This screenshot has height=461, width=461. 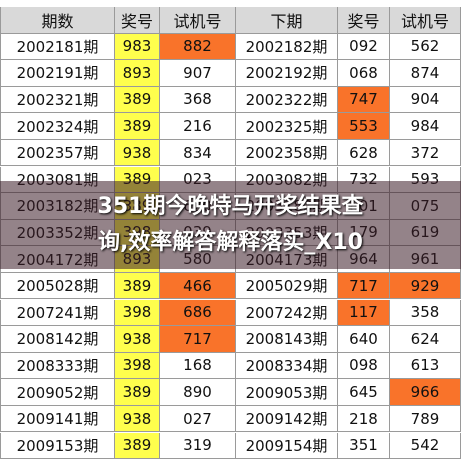 What do you see at coordinates (287, 73) in the screenshot?
I see `table-cell: 2002192期` at bounding box center [287, 73].